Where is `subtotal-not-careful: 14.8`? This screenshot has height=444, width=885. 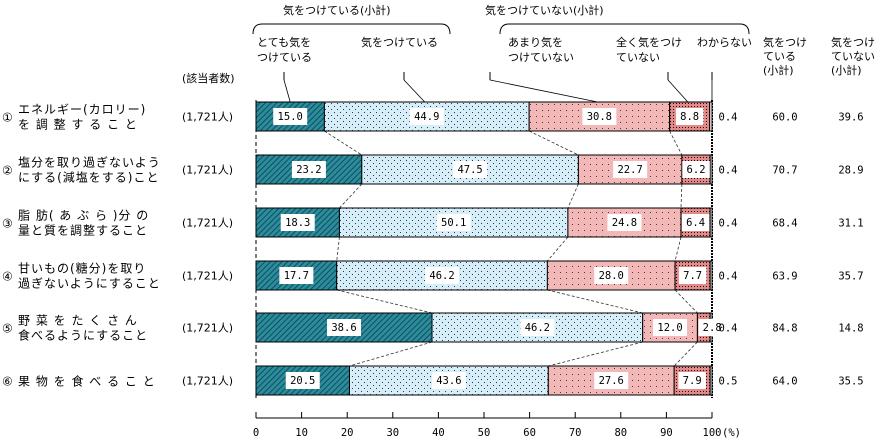 subtotal-not-careful: 14.8 is located at coordinates (850, 329).